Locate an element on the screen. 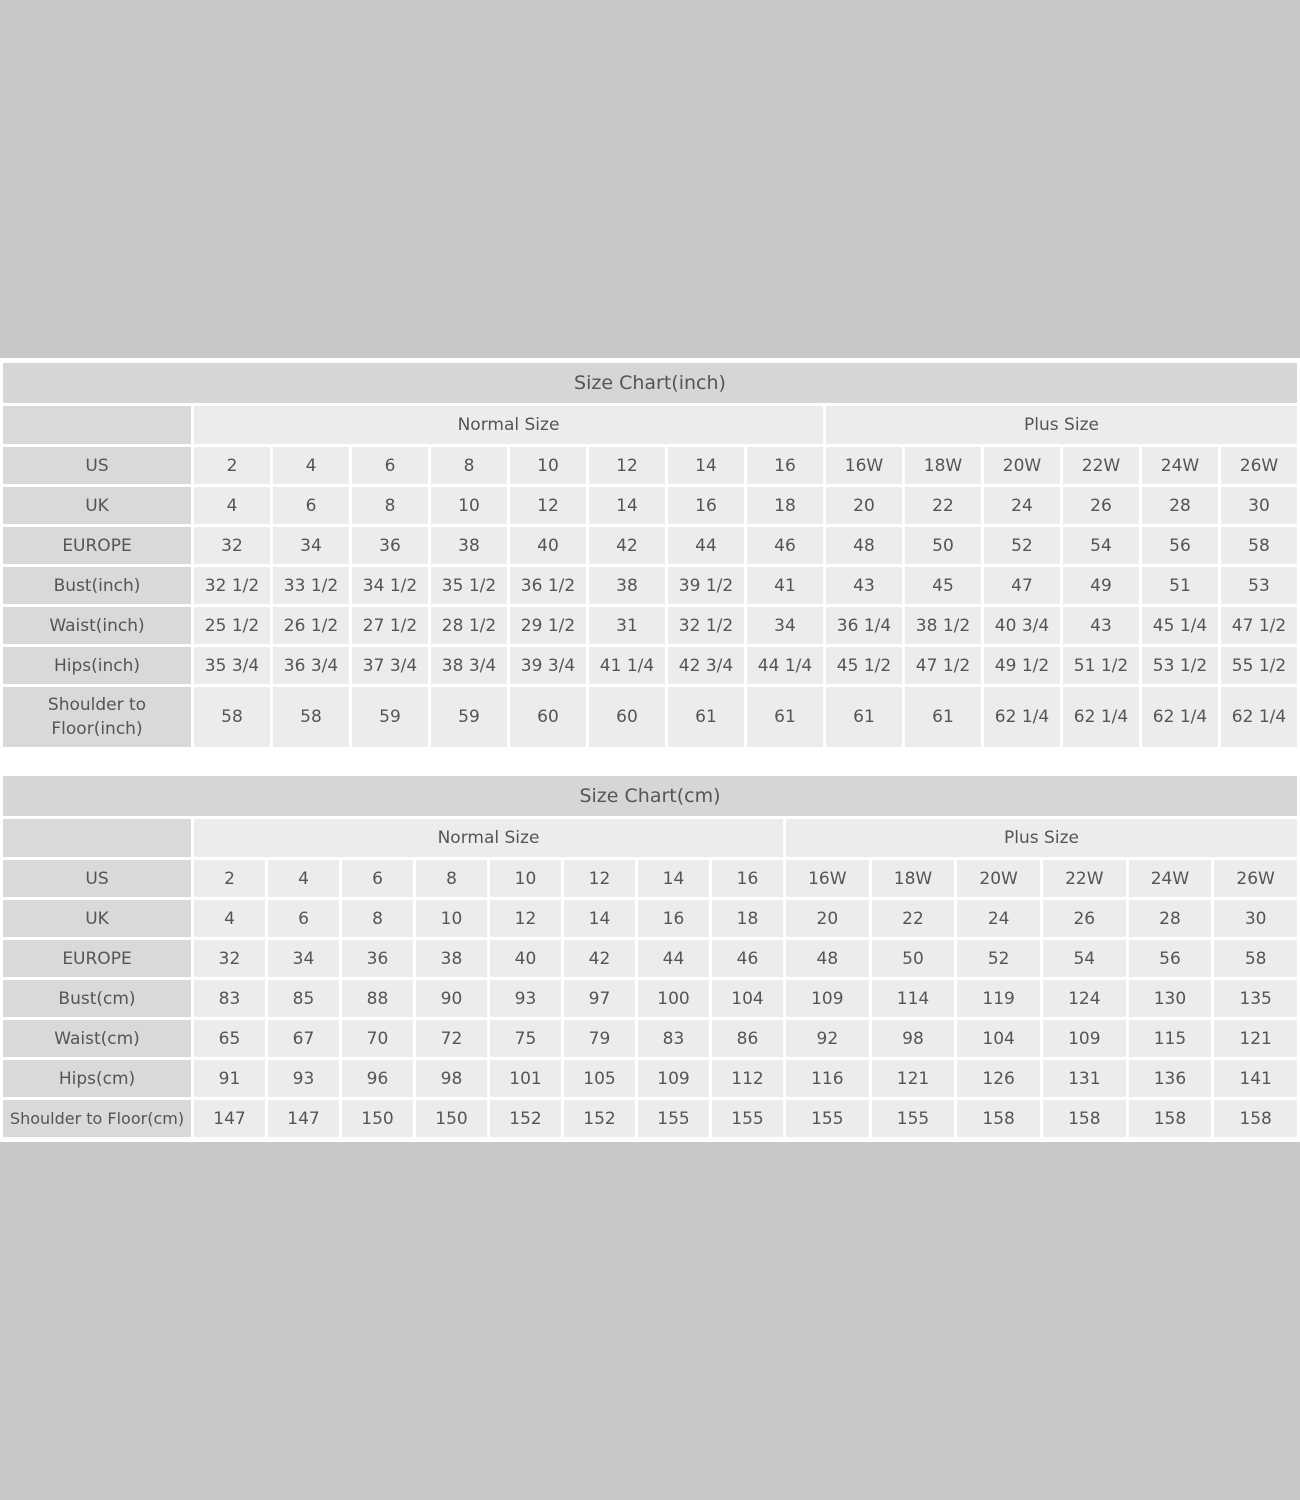  table-cell: 124 is located at coordinates (1084, 998).